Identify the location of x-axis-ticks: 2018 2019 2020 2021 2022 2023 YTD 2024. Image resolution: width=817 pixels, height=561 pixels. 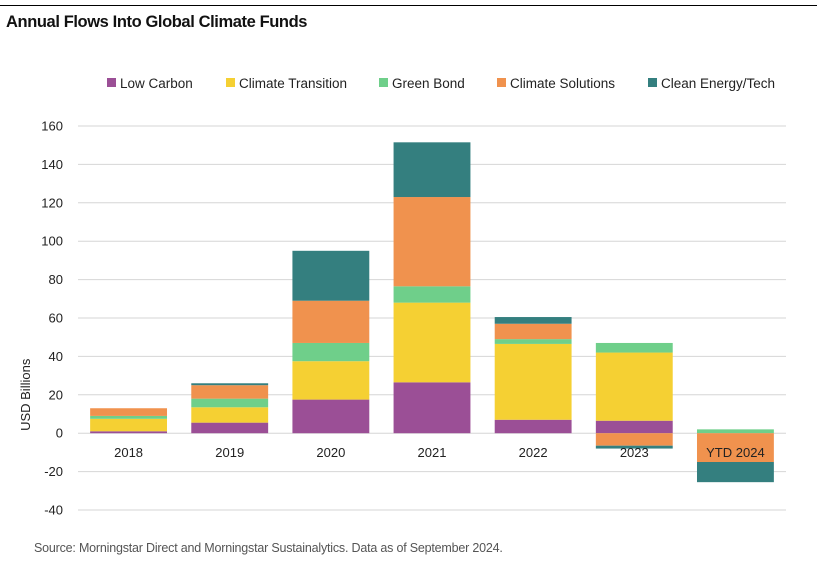
(439, 452).